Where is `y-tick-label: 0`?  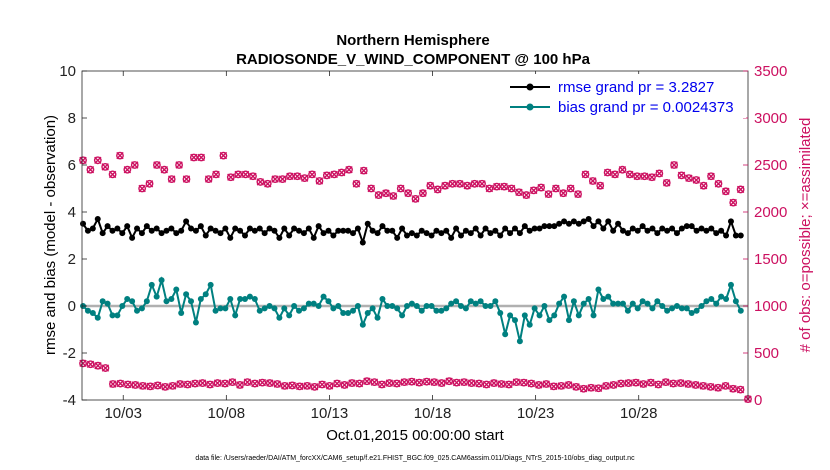
y-tick-label: 0 is located at coordinates (72, 306).